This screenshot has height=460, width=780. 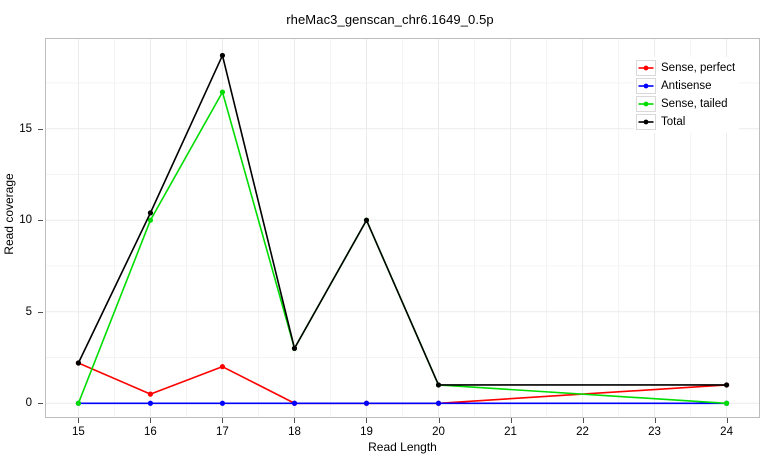 What do you see at coordinates (222, 432) in the screenshot?
I see `x-tick-label: 17` at bounding box center [222, 432].